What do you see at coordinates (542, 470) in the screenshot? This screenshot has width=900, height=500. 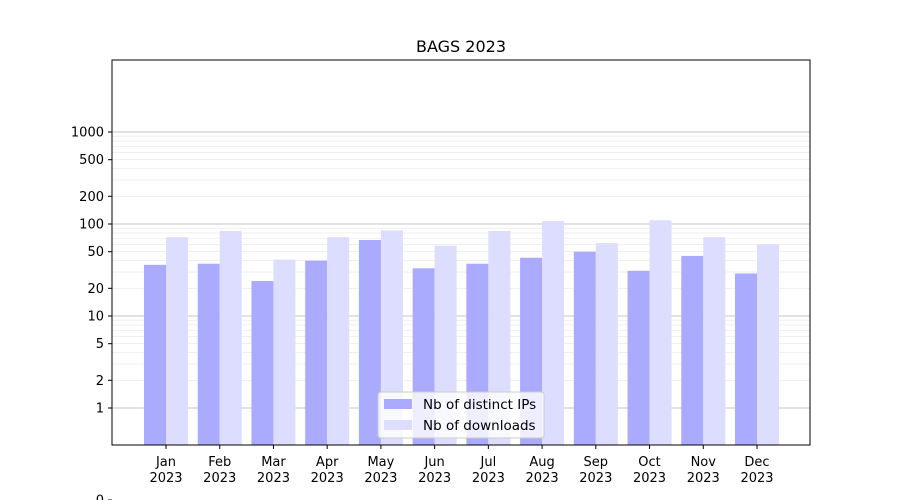 I see `x-tick-label: Aug 2023` at bounding box center [542, 470].